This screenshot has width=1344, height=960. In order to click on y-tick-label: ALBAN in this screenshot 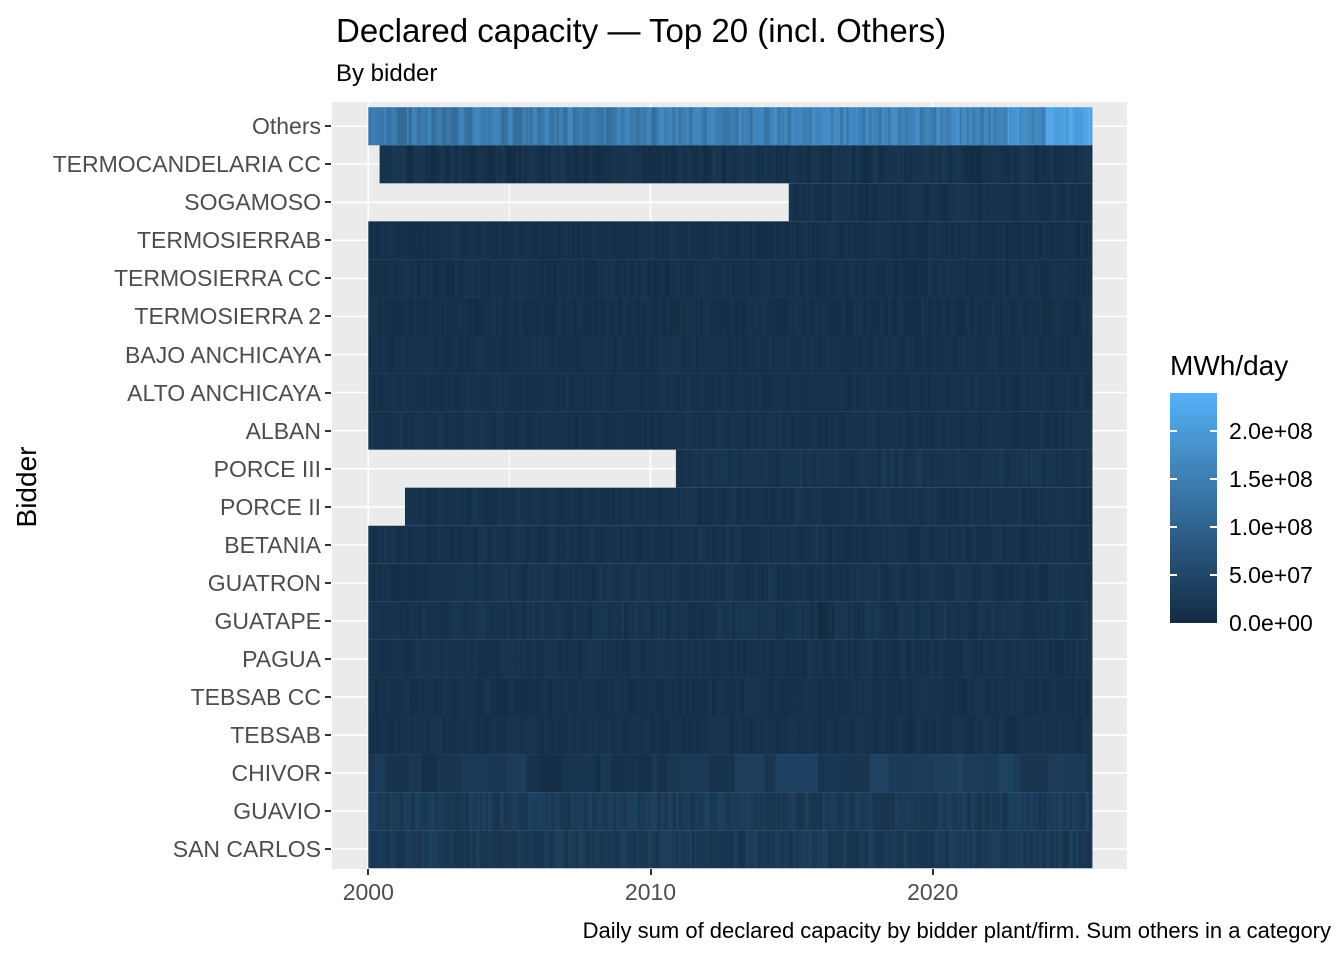, I will do `click(283, 430)`.